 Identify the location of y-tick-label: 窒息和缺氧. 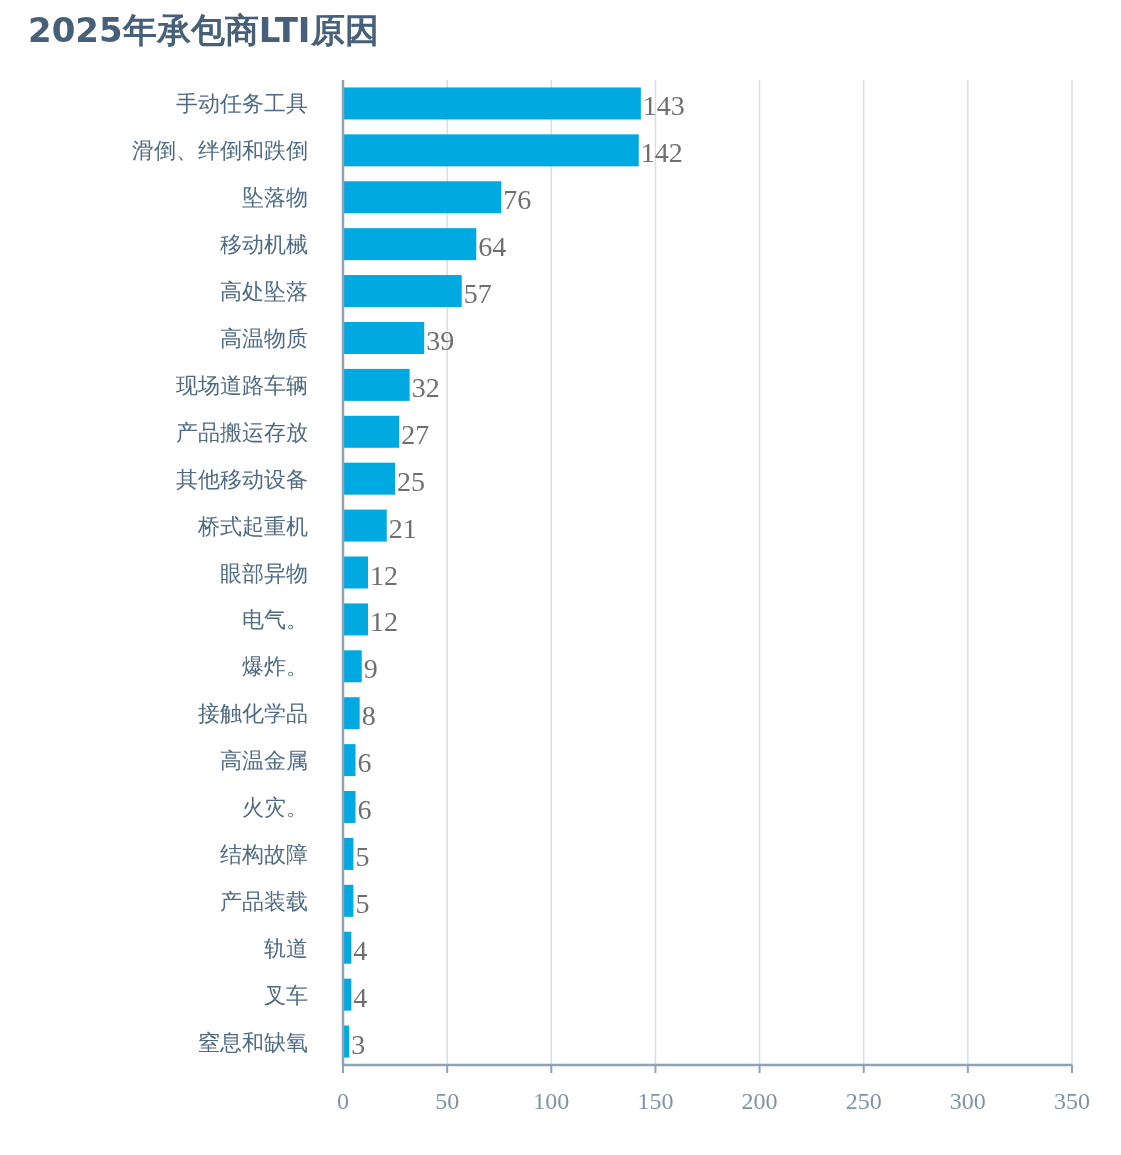
(253, 1042).